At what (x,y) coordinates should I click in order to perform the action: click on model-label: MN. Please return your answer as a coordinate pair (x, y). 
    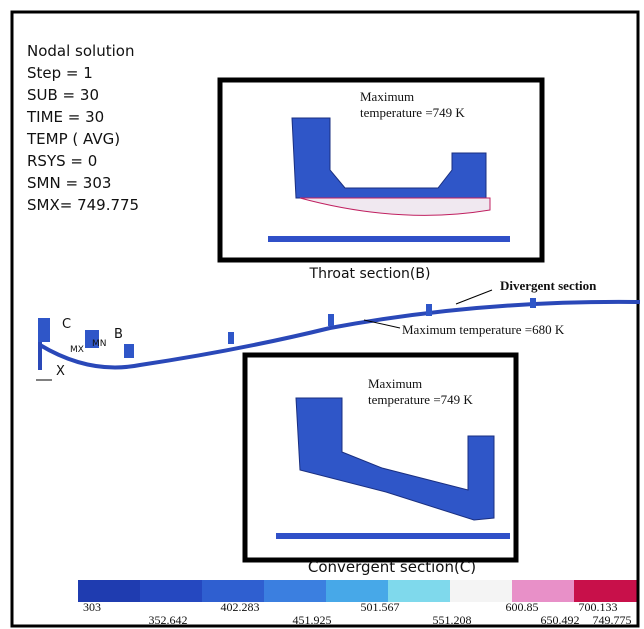
    Looking at the image, I should click on (99, 344).